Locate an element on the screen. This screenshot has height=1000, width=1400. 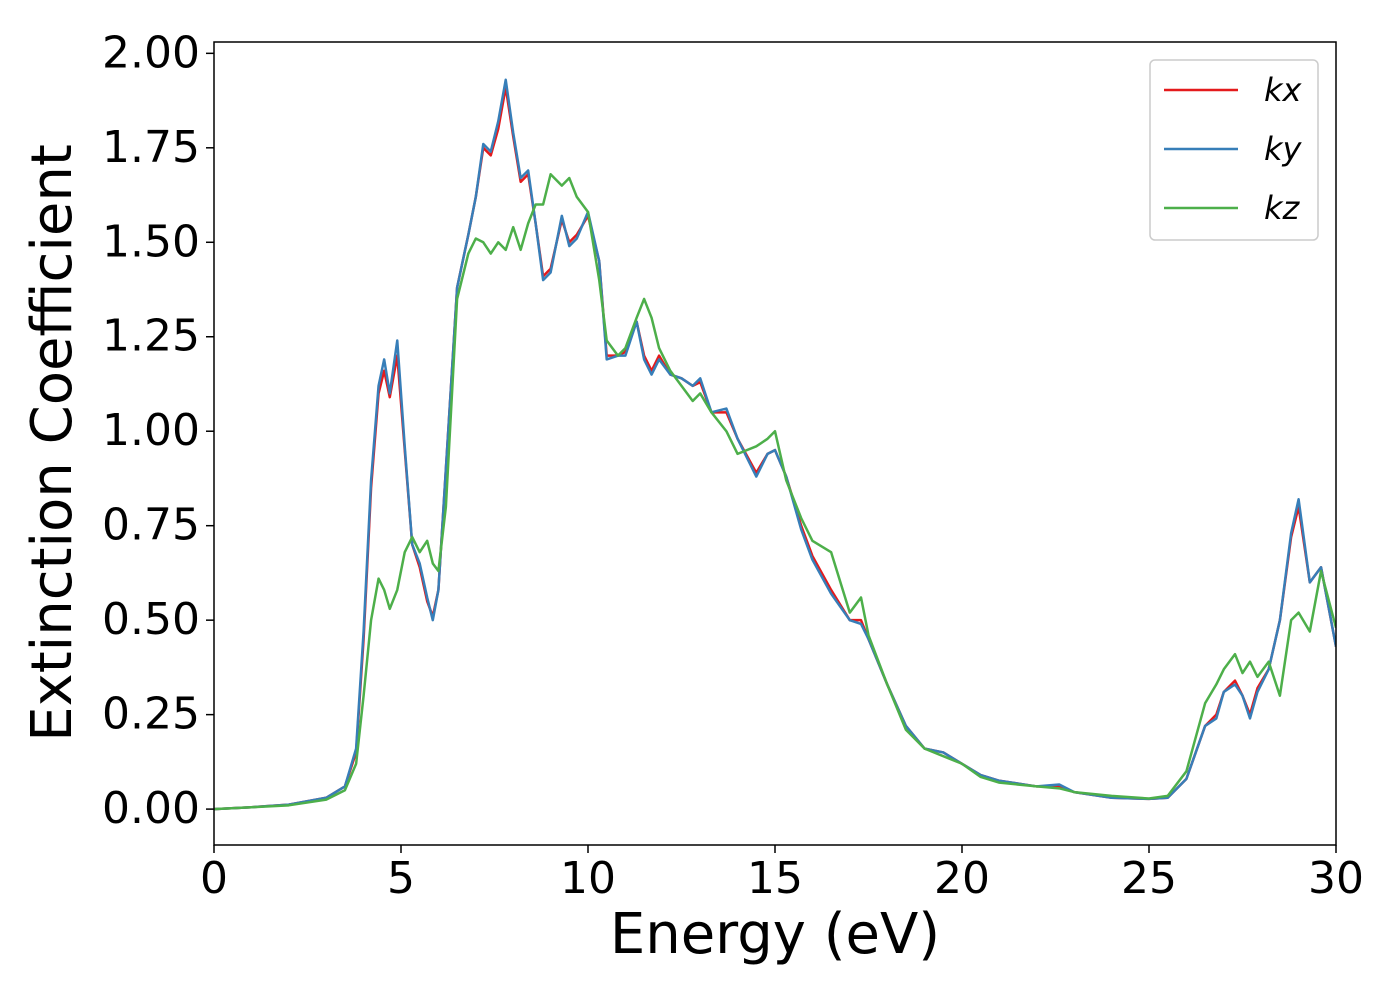
x-tick-label: 15 is located at coordinates (775, 878).